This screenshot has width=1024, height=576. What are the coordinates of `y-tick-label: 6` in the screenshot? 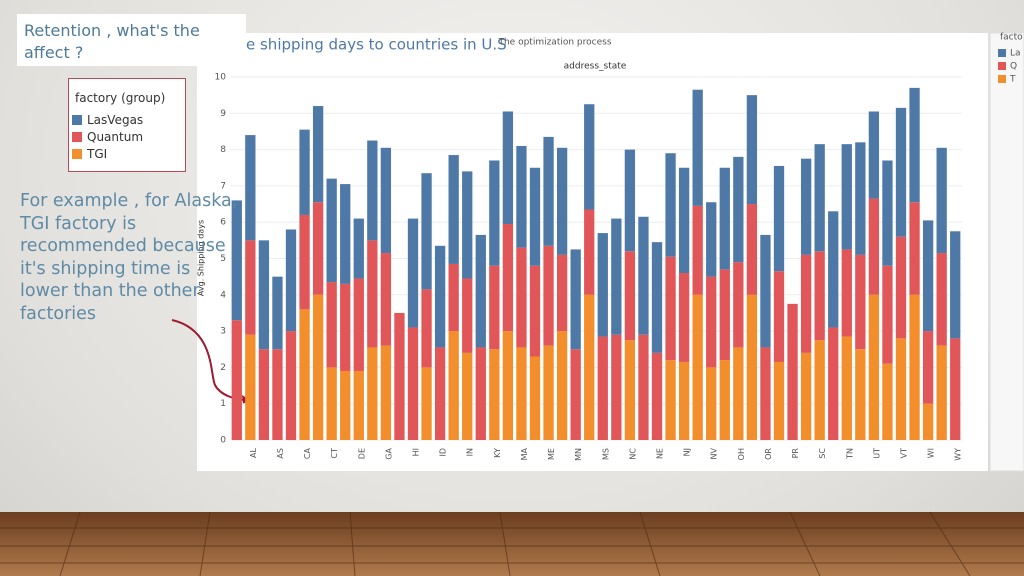 It's located at (223, 223).